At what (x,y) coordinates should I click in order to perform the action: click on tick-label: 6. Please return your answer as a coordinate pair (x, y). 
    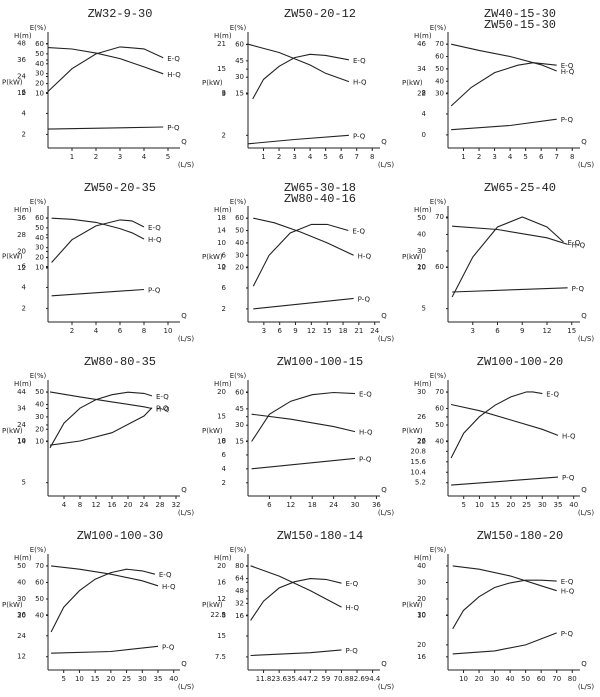
    Looking at the image, I should click on (341, 157).